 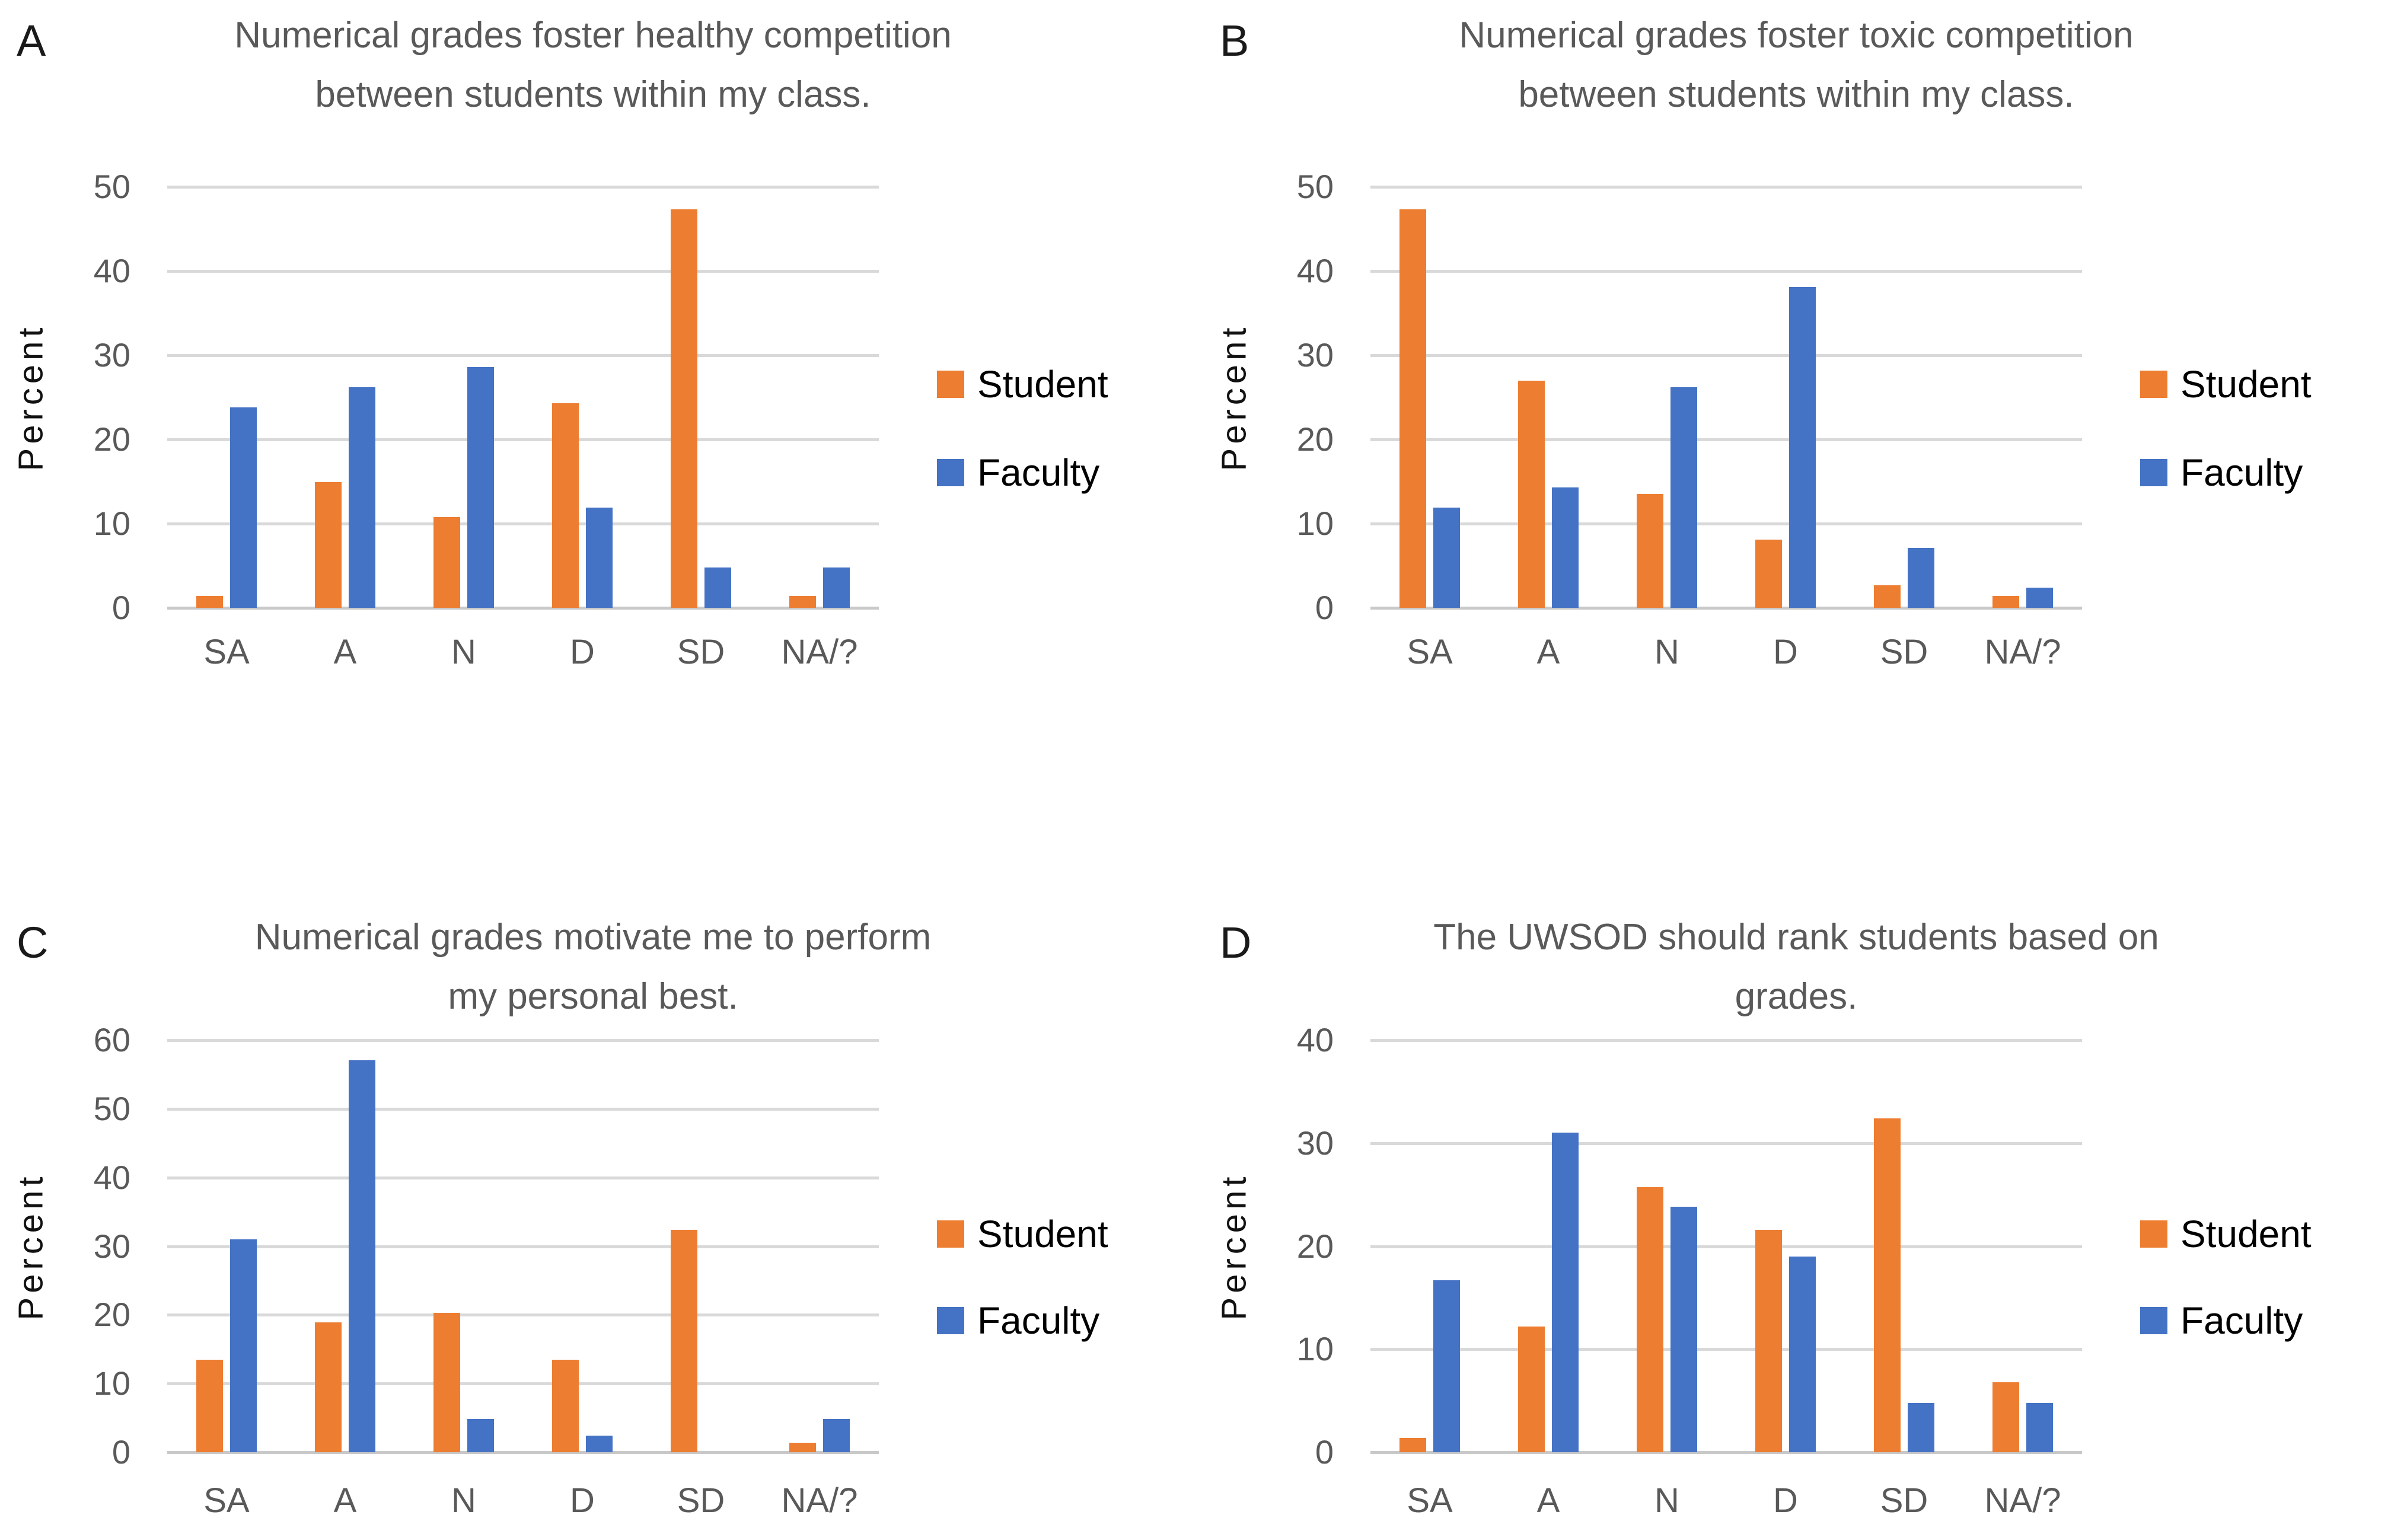 I want to click on chart-title-d-line2: grades., so click(x=1796, y=996).